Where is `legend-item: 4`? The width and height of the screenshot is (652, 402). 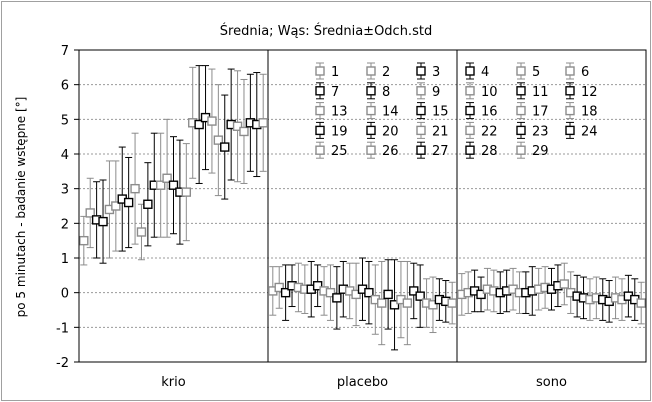 legend-item: 4 is located at coordinates (477, 71).